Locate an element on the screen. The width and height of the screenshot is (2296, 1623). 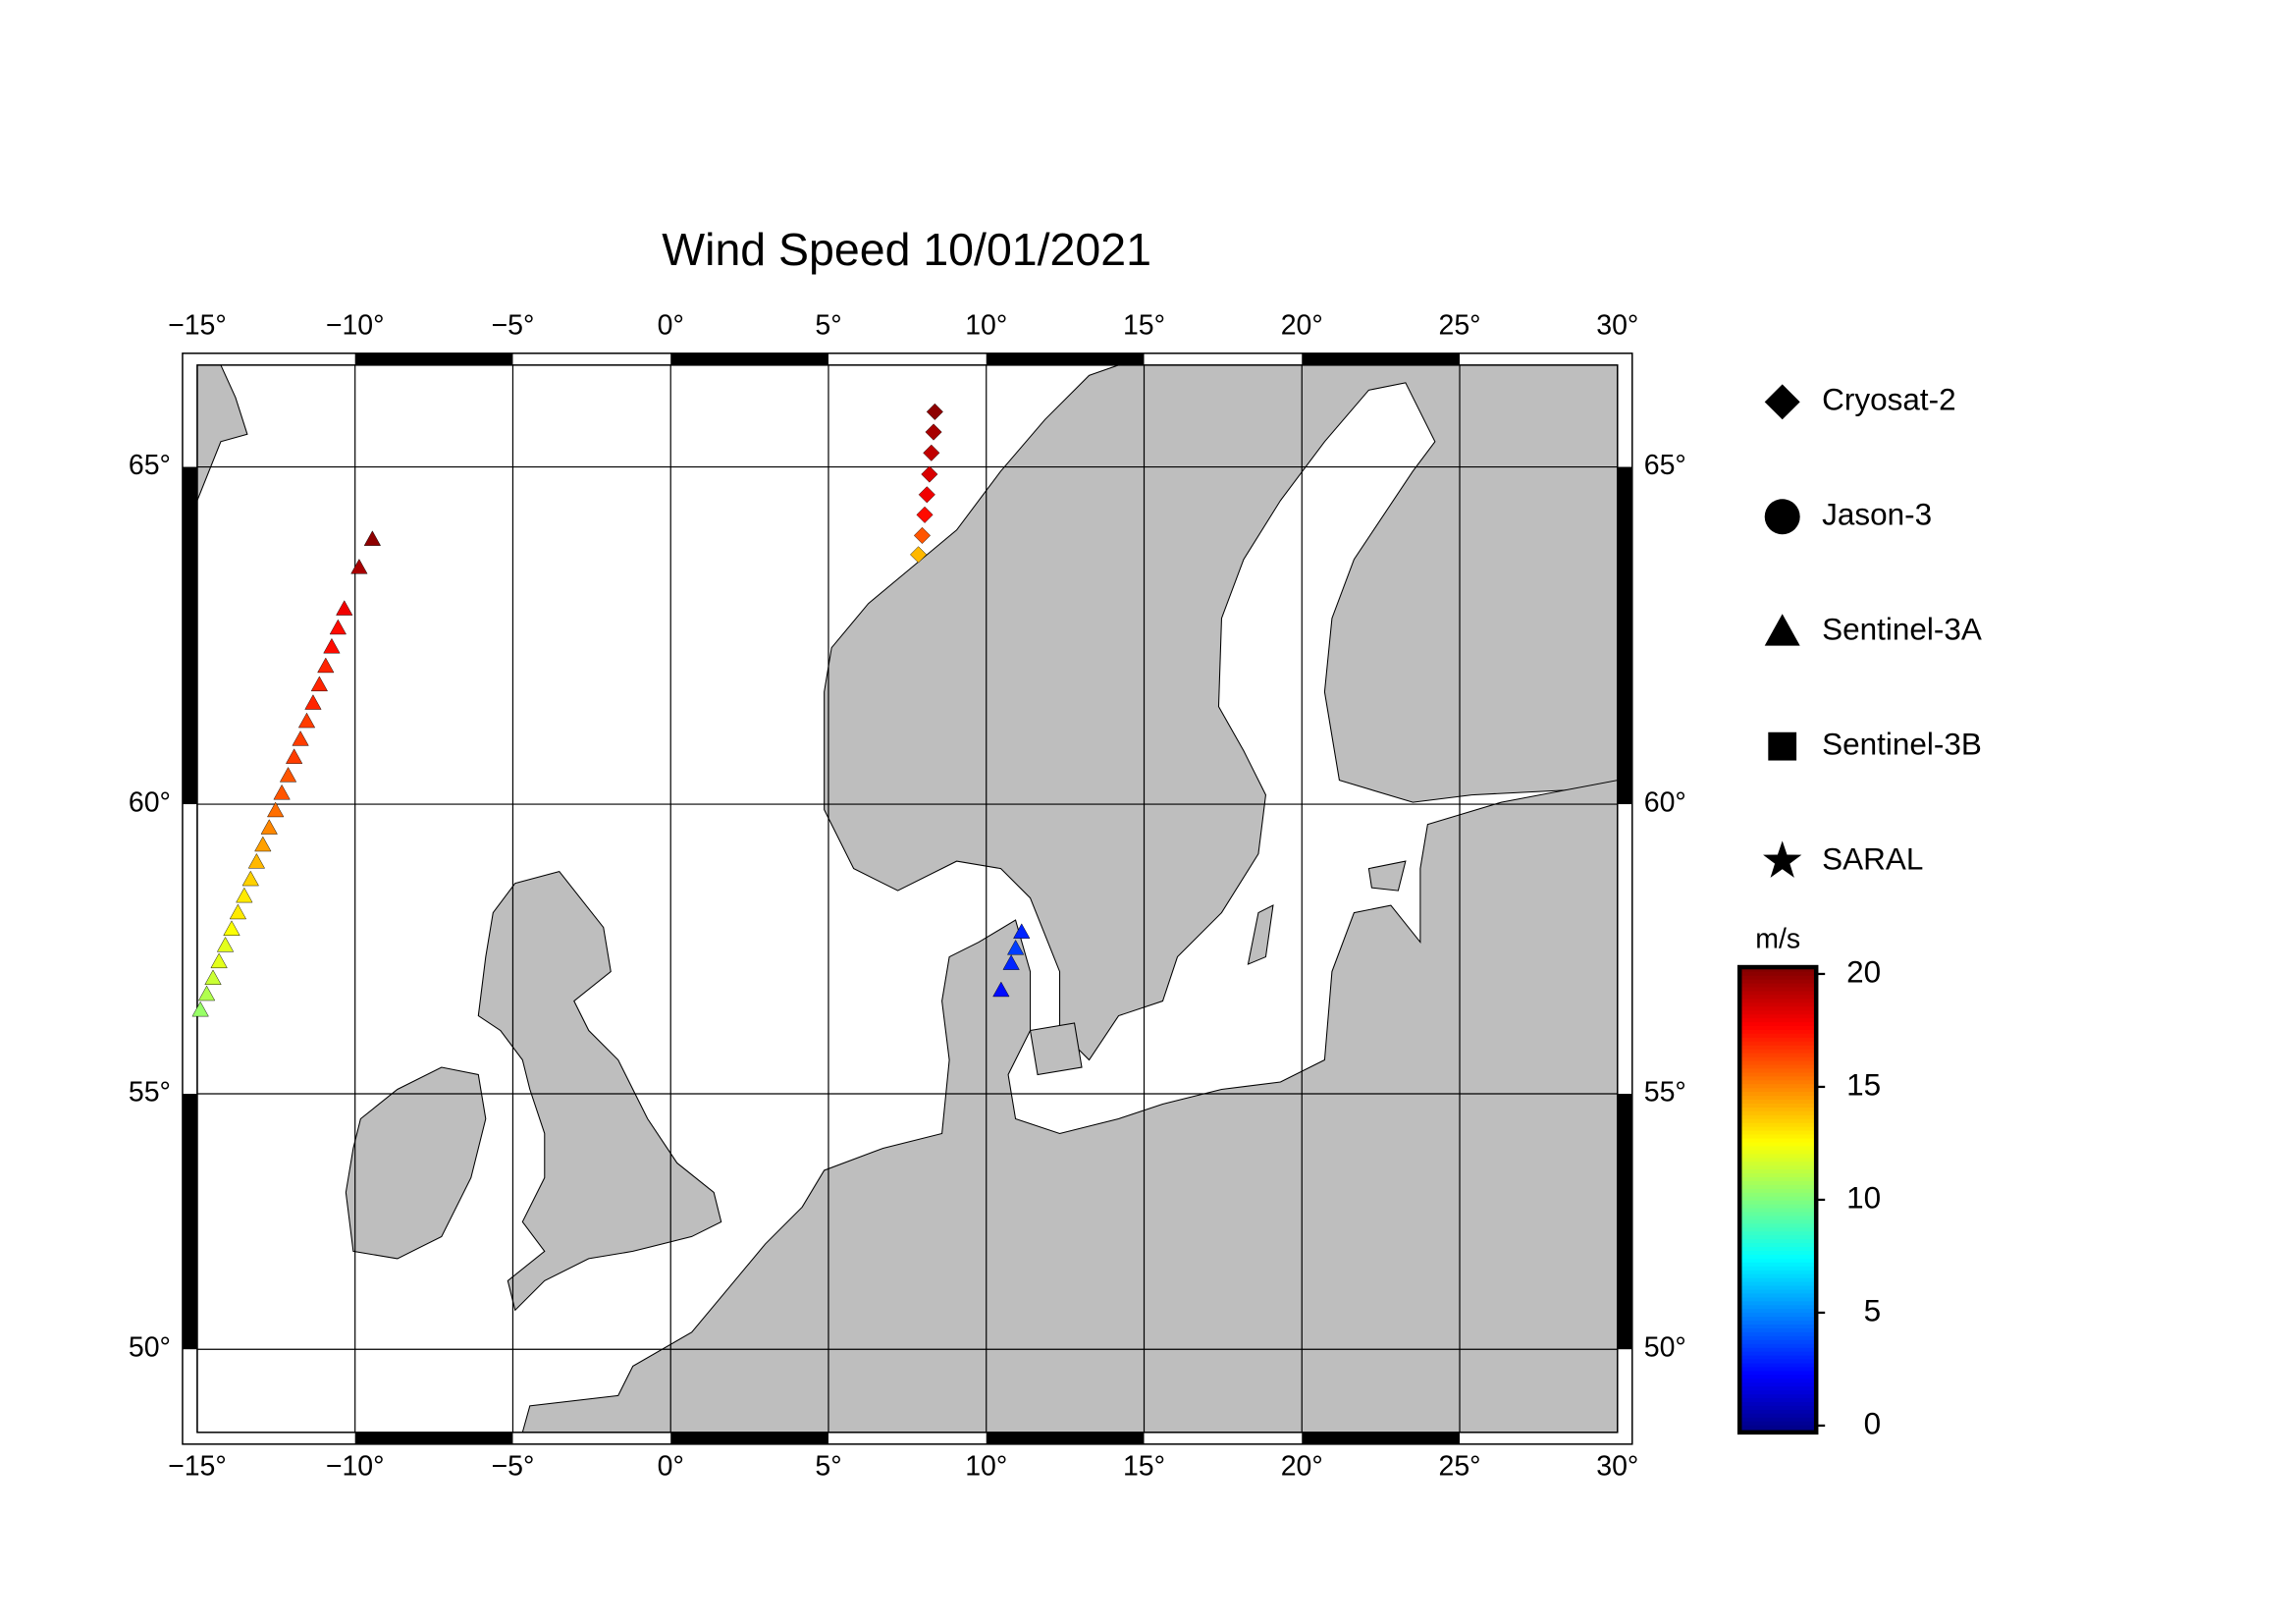
colorbar-tick-label: 15 is located at coordinates (1864, 1084).